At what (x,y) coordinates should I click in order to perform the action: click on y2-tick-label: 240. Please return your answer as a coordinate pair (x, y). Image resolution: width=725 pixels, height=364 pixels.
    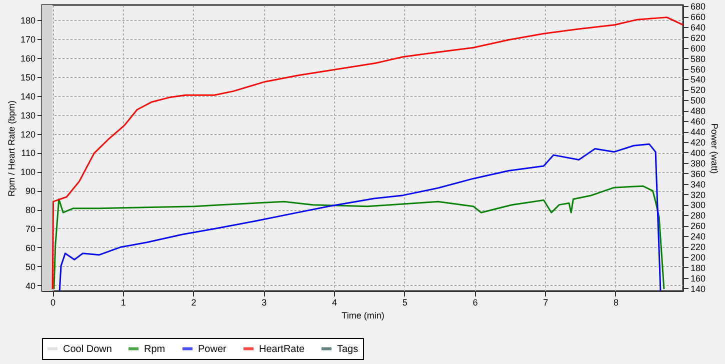
    Looking at the image, I should click on (698, 237).